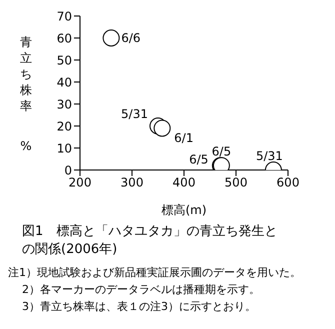 This screenshot has height=329, width=335. I want to click on x-tick-label: 600, so click(288, 183).